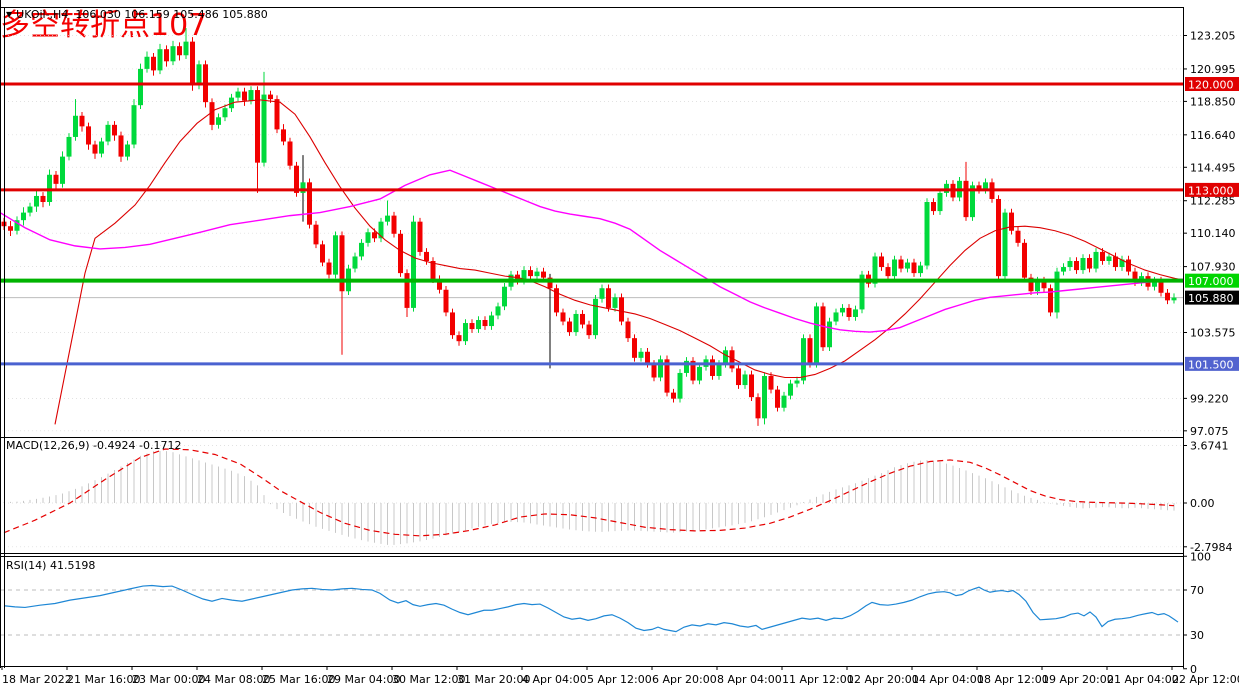  Describe the element at coordinates (1143, 679) in the screenshot. I see `date-label: 21 Apr 04:00` at that location.